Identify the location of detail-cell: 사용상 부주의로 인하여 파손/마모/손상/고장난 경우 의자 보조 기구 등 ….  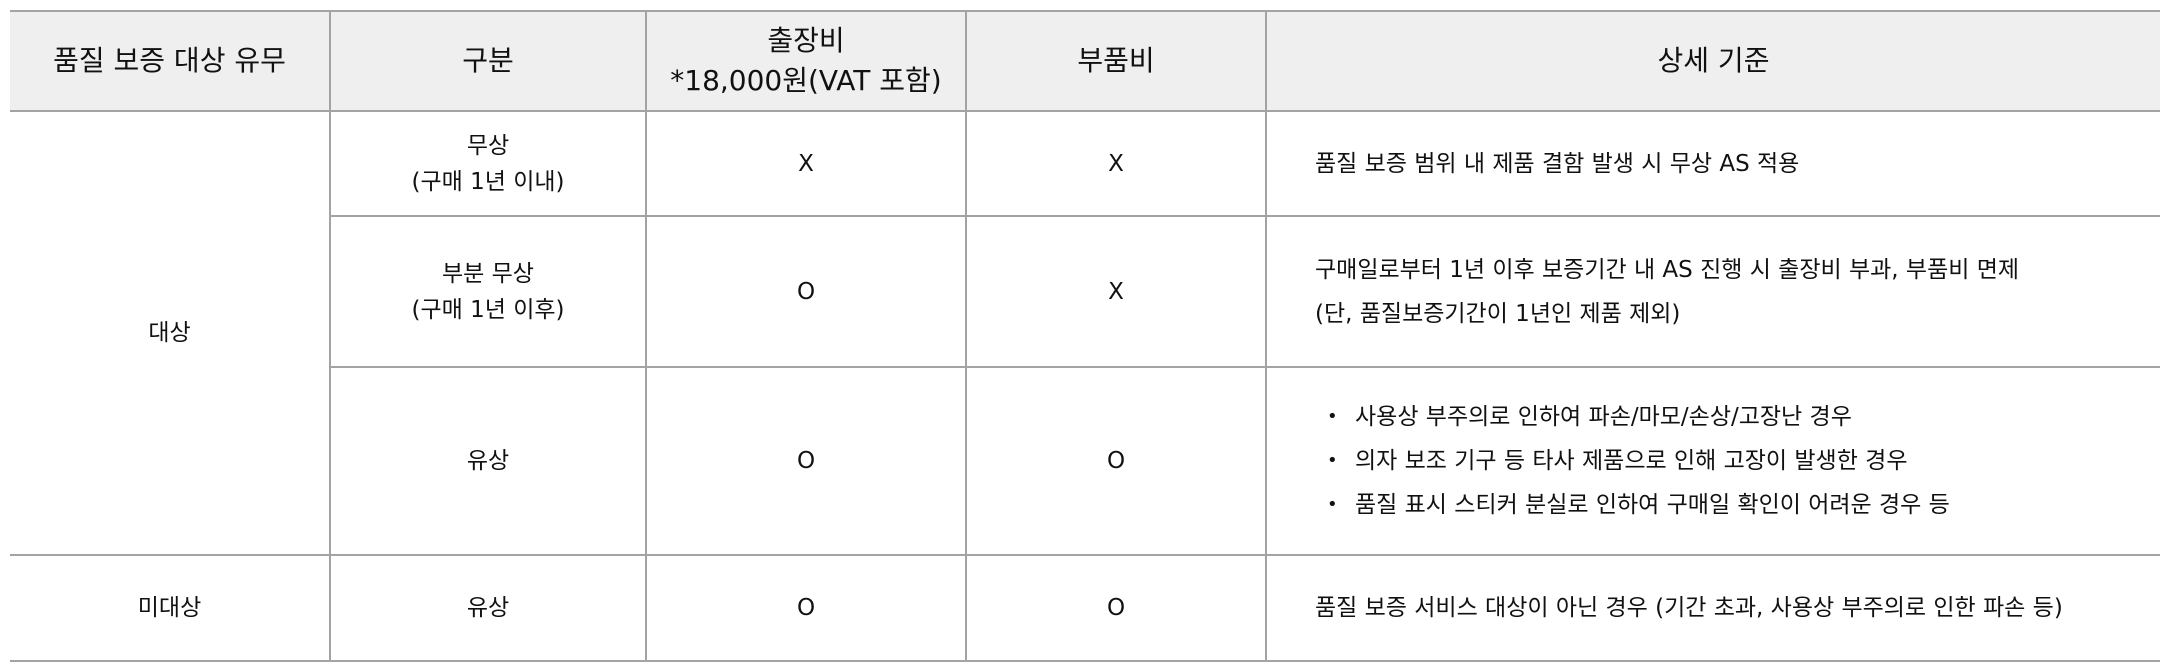
(1712, 461).